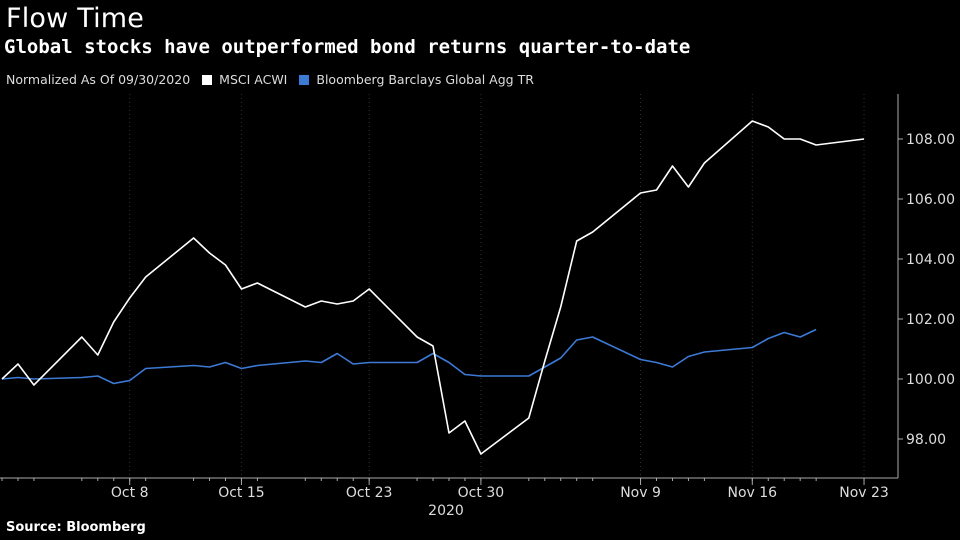  Describe the element at coordinates (207, 79) in the screenshot. I see `legend-swatch-msci` at that location.